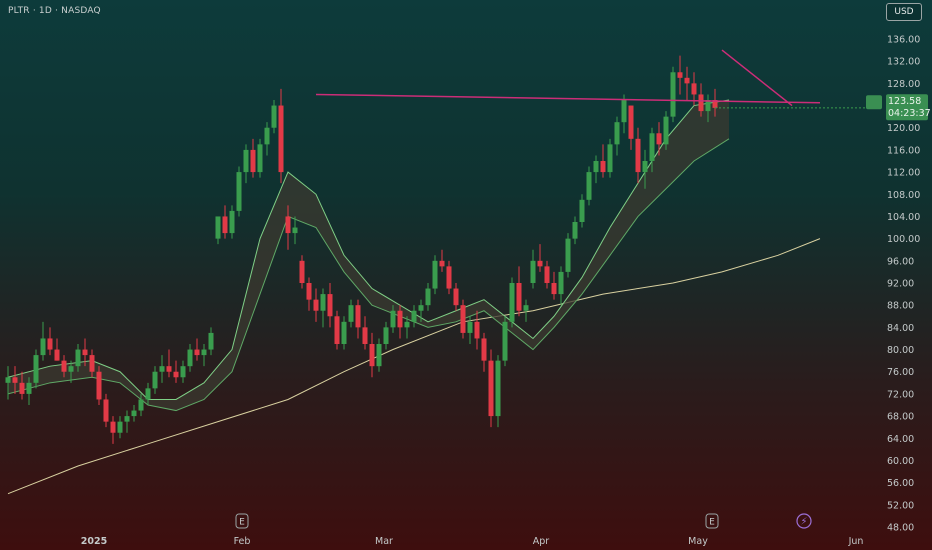 This screenshot has height=550, width=932. What do you see at coordinates (904, 12) in the screenshot?
I see `currency-button: USD` at bounding box center [904, 12].